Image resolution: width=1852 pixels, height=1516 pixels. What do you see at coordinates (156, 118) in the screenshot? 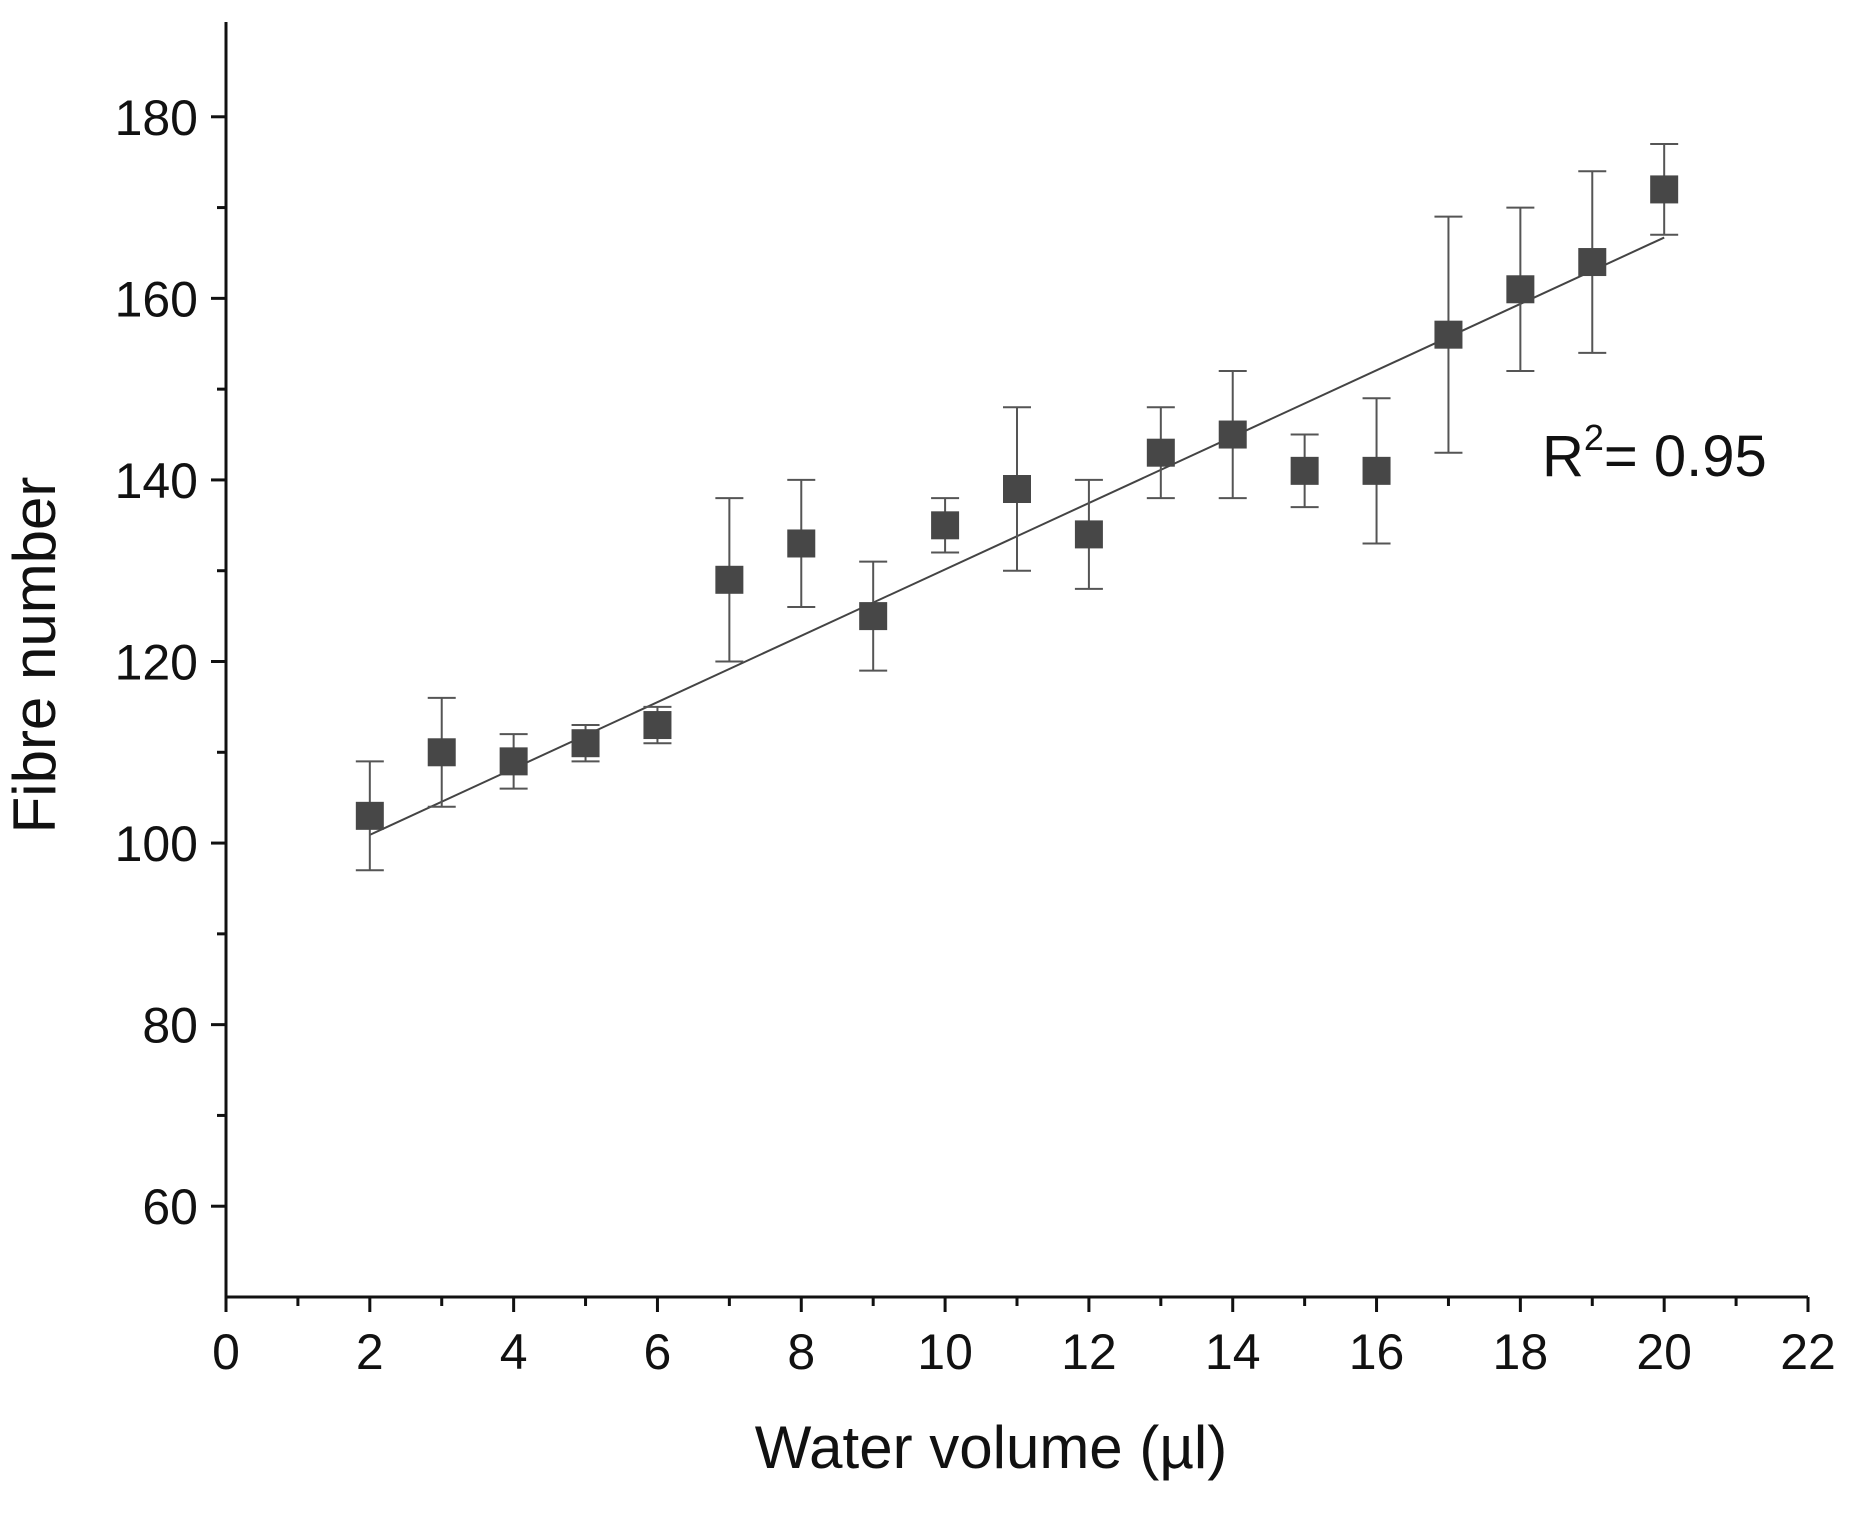
I see `y-tick-label: 180` at bounding box center [156, 118].